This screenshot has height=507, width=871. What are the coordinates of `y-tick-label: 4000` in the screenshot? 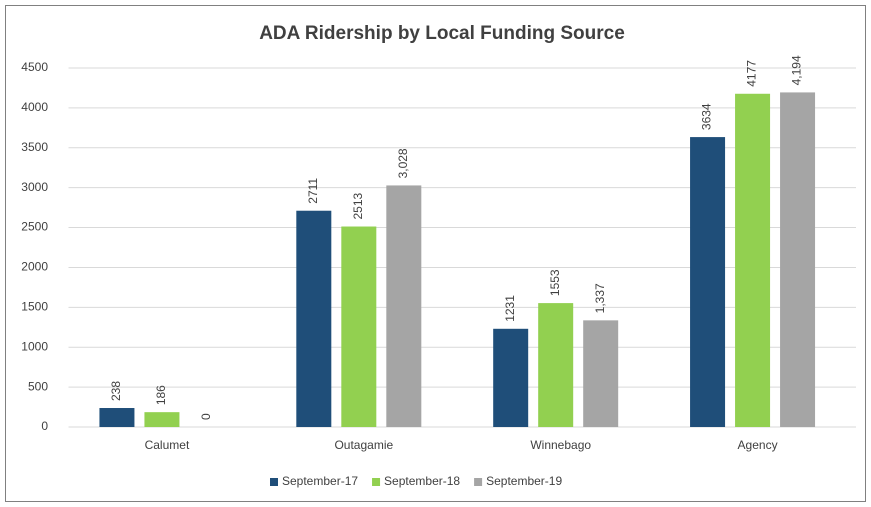 It's located at (34, 107).